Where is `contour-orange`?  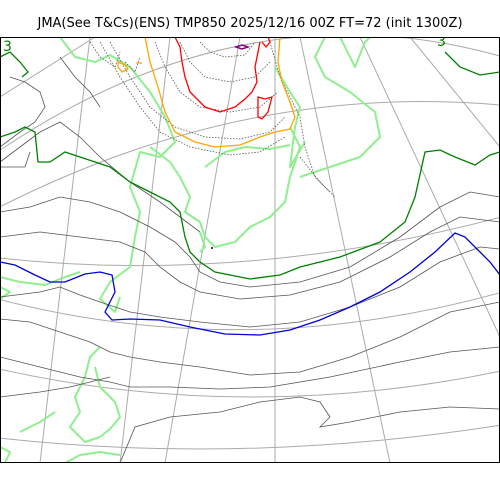 contour-orange is located at coordinates (206, 92).